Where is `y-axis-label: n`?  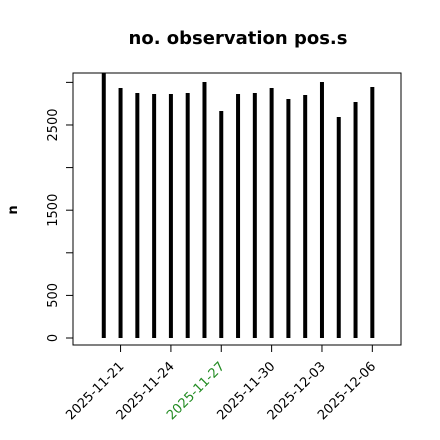 y-axis-label: n is located at coordinates (13, 209).